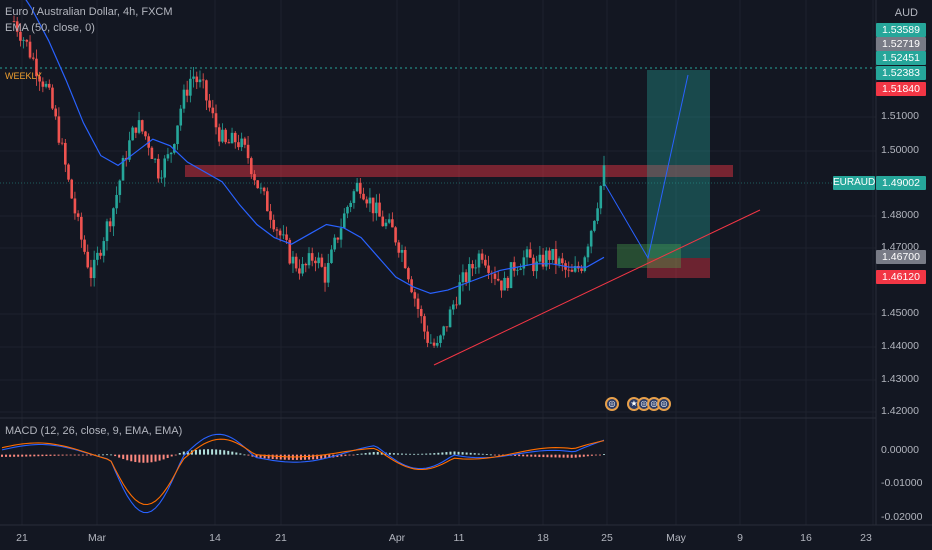  Describe the element at coordinates (901, 257) in the screenshot. I see `price-tag: 1.46700` at that location.